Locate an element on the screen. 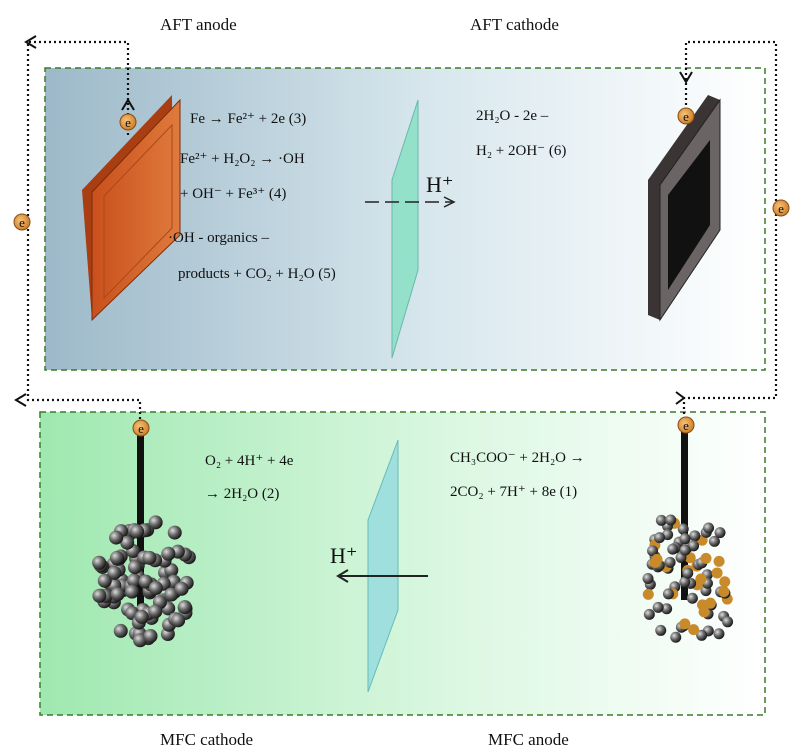 The width and height of the screenshot is (791, 752). membrane-bottom is located at coordinates (383, 566).